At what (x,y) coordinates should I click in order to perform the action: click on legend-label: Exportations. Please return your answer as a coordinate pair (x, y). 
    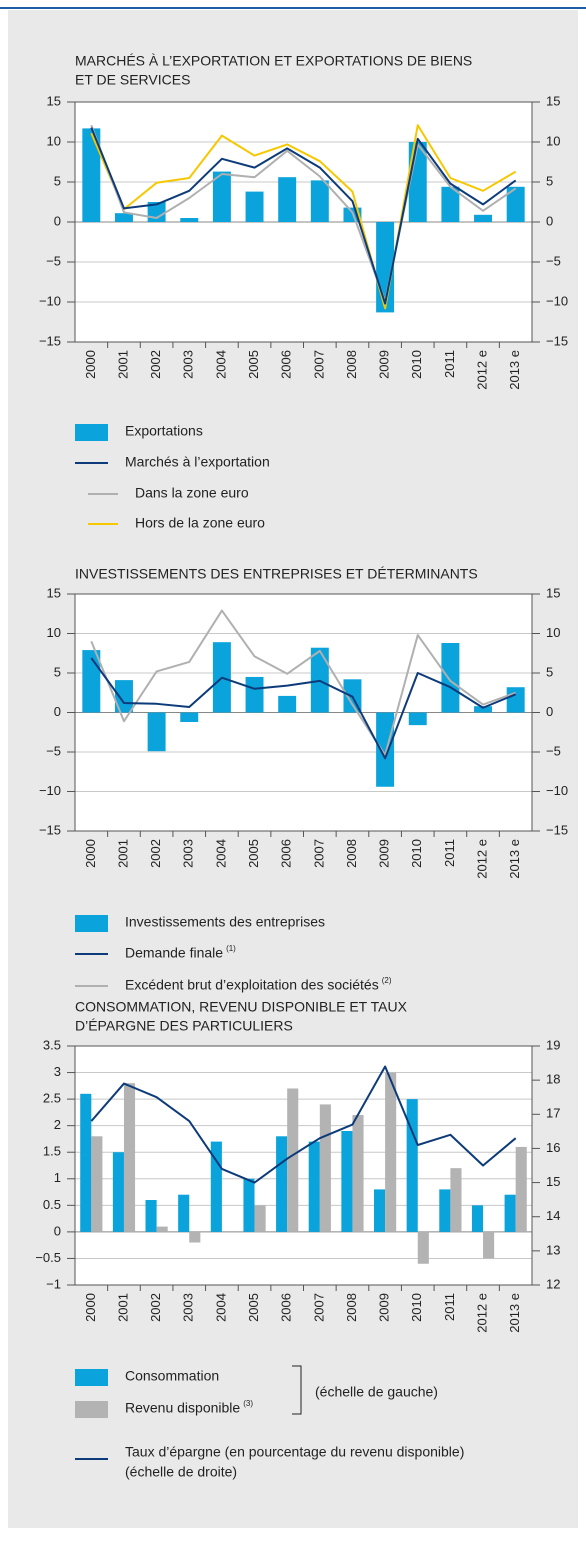
    Looking at the image, I should click on (164, 431).